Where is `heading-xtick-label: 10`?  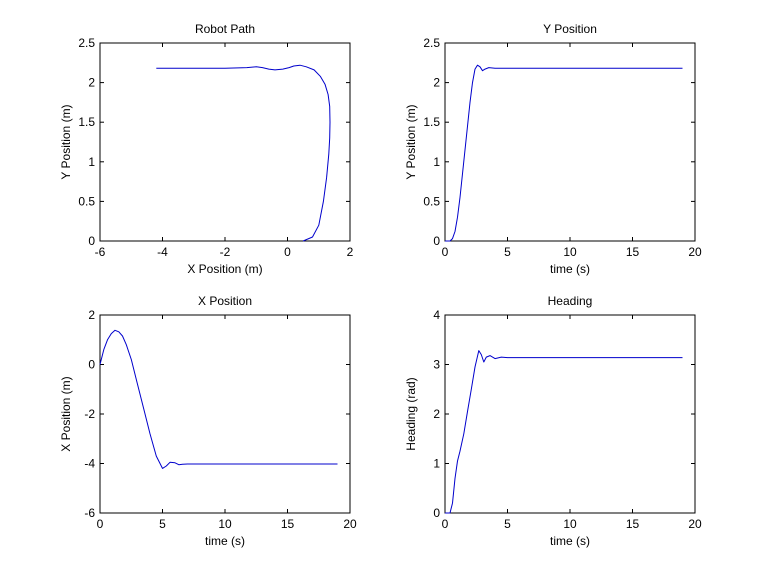 heading-xtick-label: 10 is located at coordinates (570, 524).